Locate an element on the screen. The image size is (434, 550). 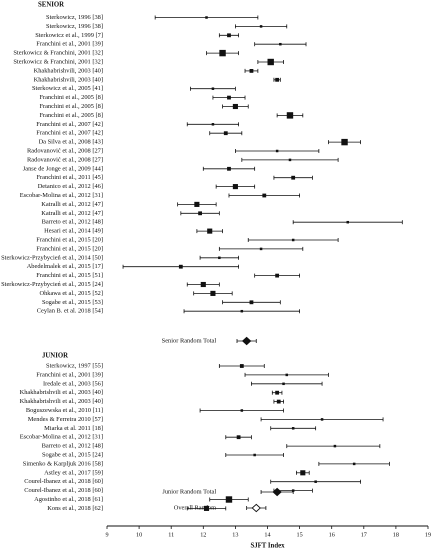
overall-label: Overall Random is located at coordinates (195, 507).